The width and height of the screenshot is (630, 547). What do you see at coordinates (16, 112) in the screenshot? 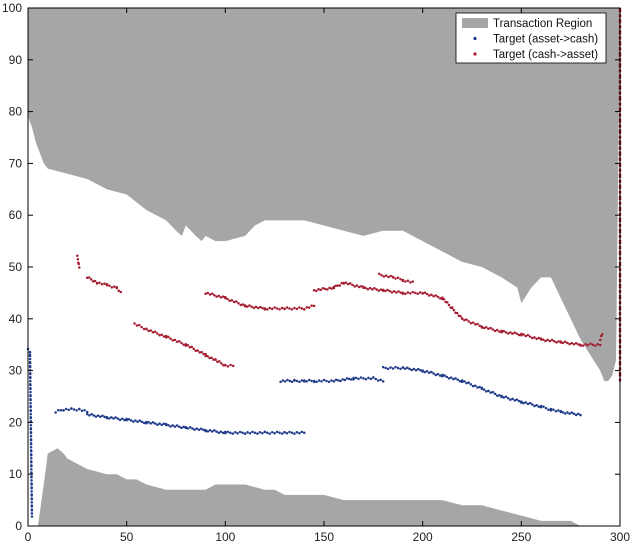
I see `y-tick-label: 80` at bounding box center [16, 112].